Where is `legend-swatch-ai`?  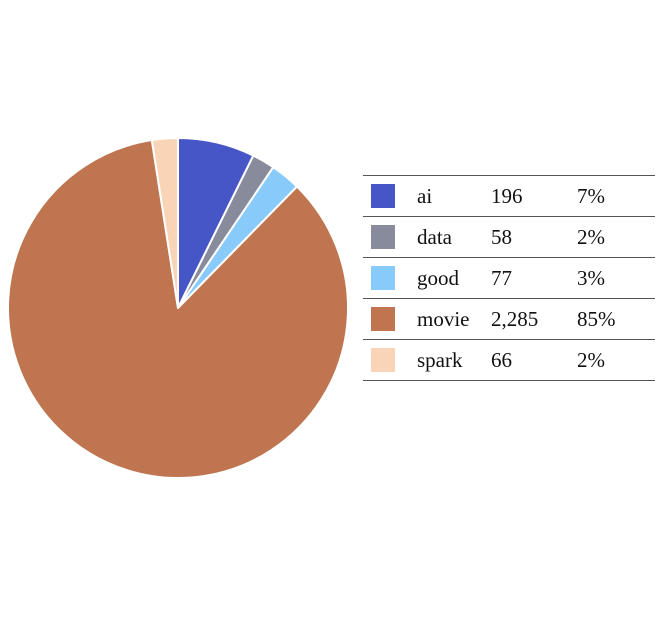
legend-swatch-ai is located at coordinates (383, 196).